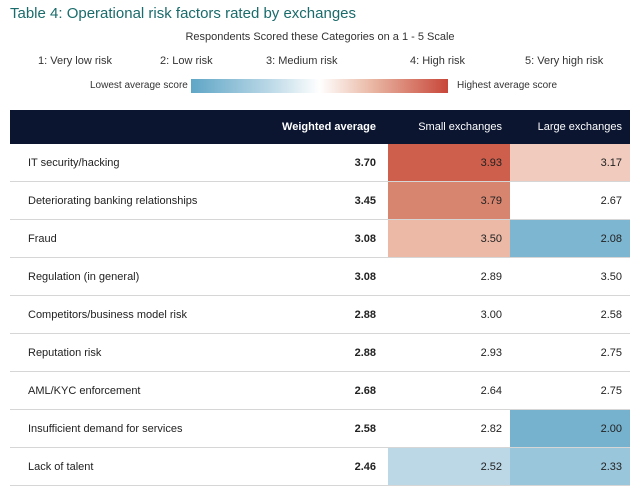 The image size is (640, 493). I want to click on scale-item-2: 2: Low risk, so click(186, 61).